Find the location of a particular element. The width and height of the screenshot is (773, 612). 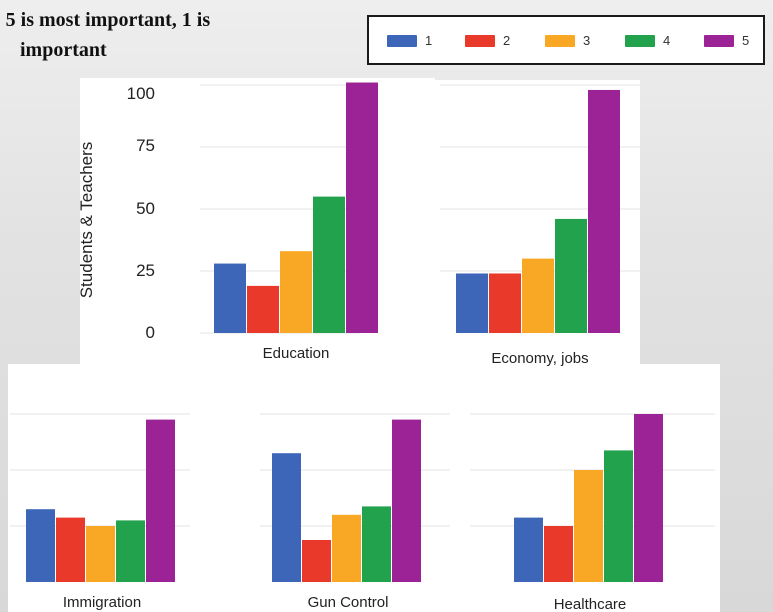

legend-label-3: 3 is located at coordinates (587, 40).